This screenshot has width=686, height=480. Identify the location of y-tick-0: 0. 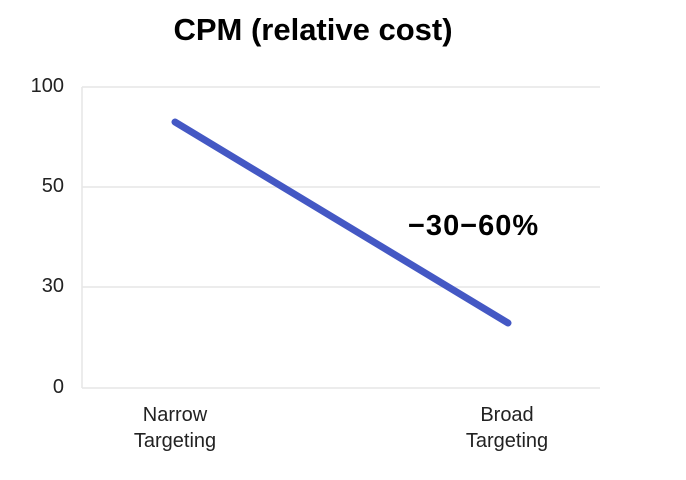
(58, 387).